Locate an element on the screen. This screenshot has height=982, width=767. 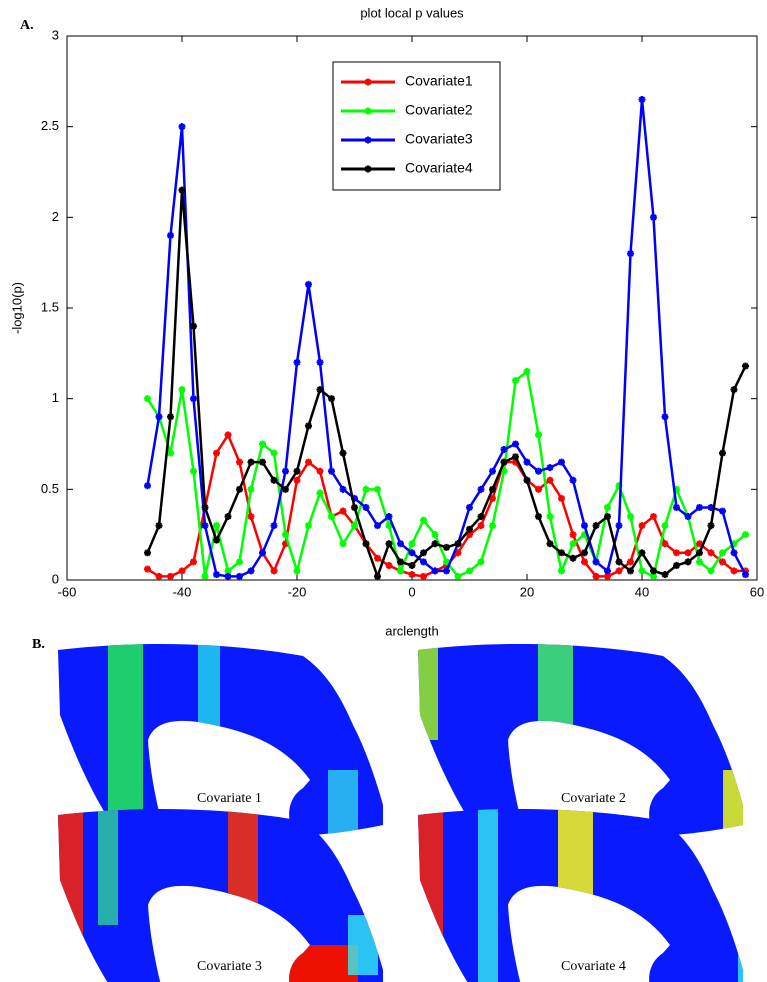
panel-label: A. is located at coordinates (27, 25).